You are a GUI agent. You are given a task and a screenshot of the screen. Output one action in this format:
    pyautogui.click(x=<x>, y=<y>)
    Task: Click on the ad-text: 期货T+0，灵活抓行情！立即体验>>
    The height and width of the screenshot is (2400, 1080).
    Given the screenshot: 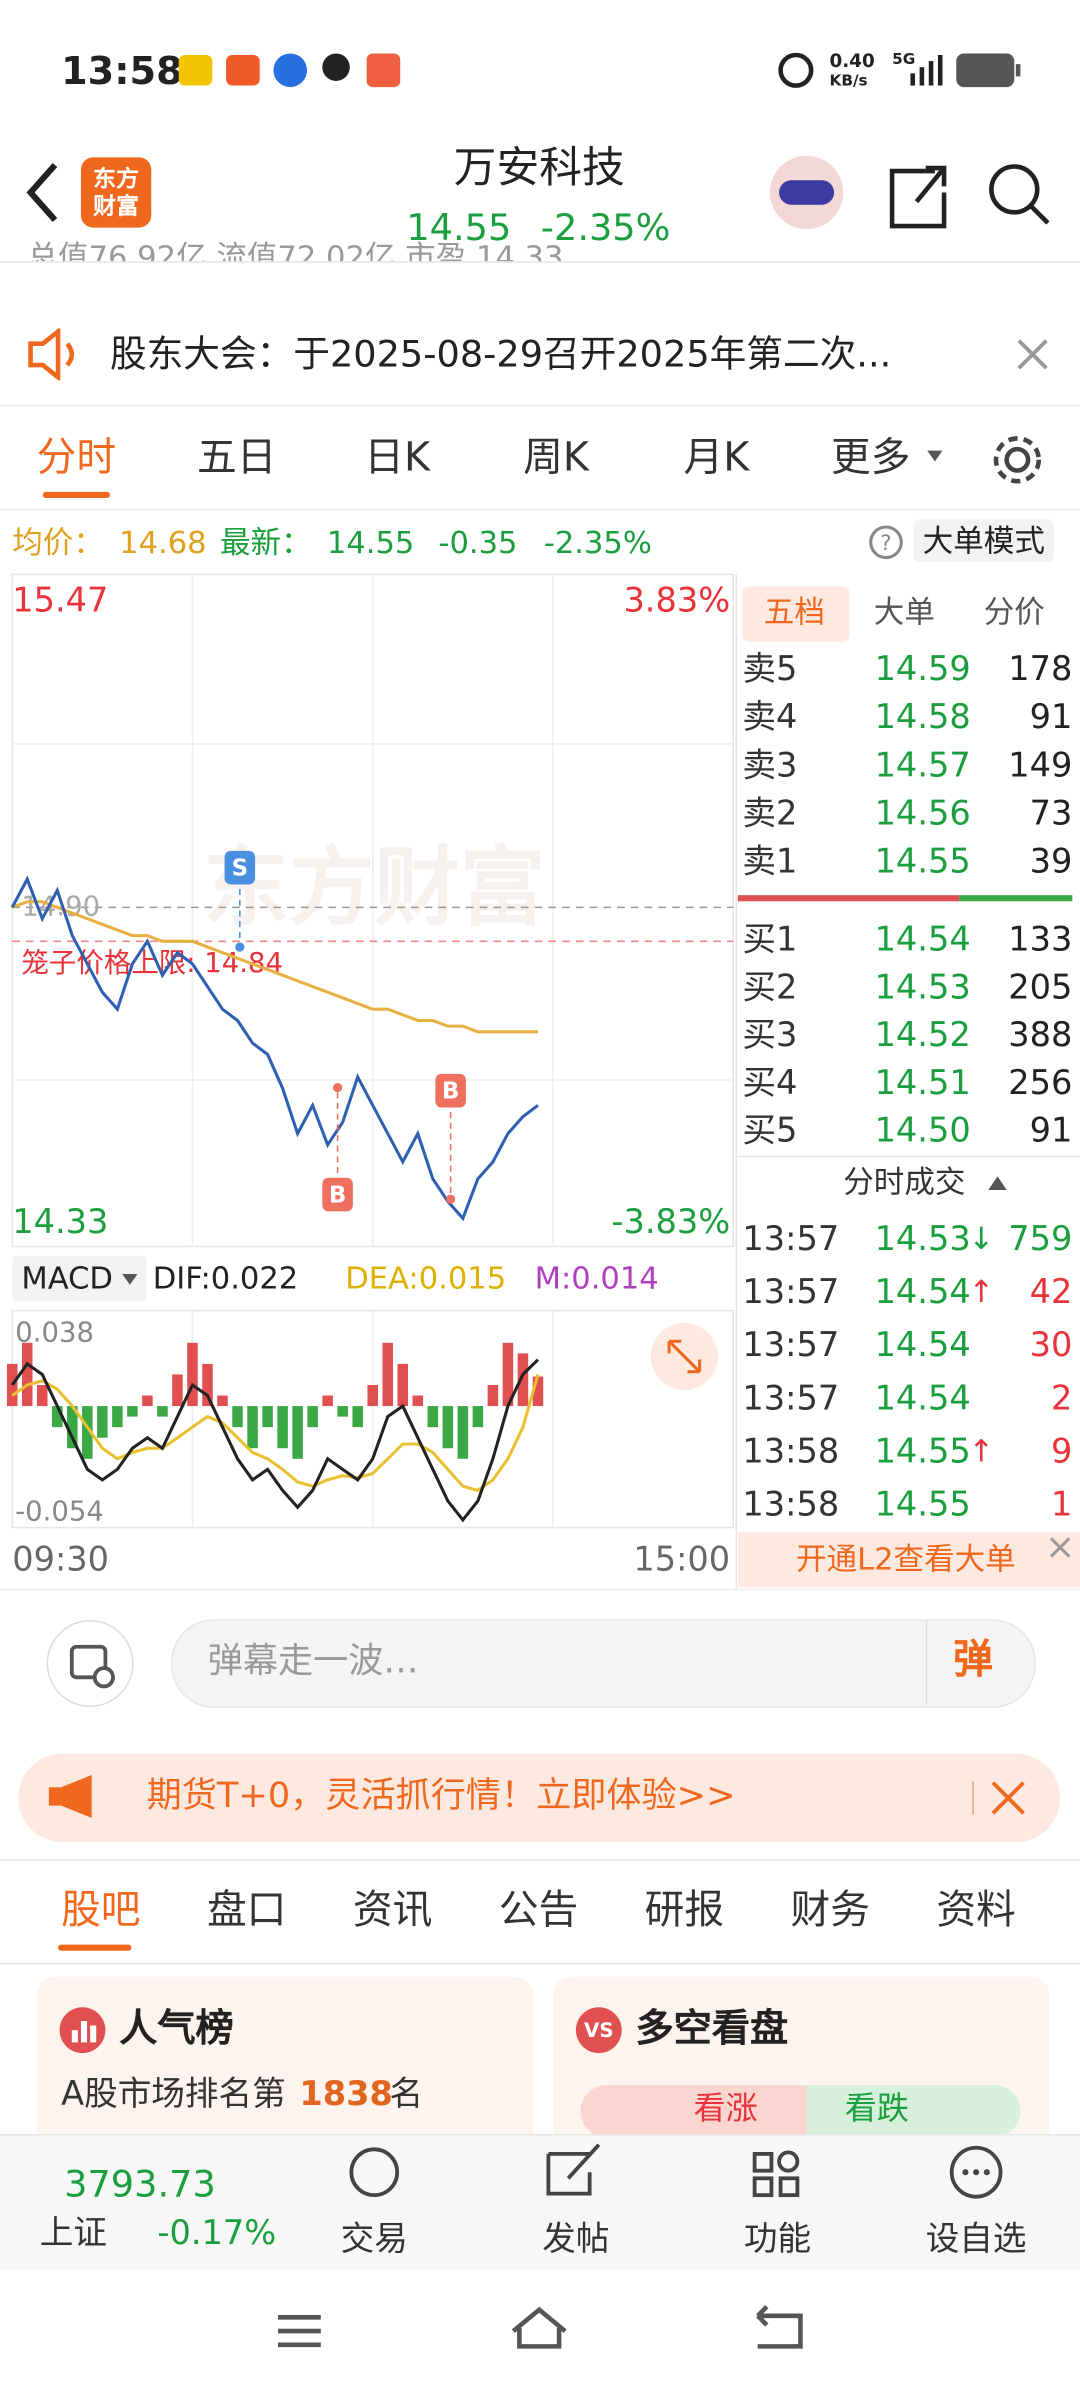 What is the action you would take?
    pyautogui.click(x=441, y=1796)
    